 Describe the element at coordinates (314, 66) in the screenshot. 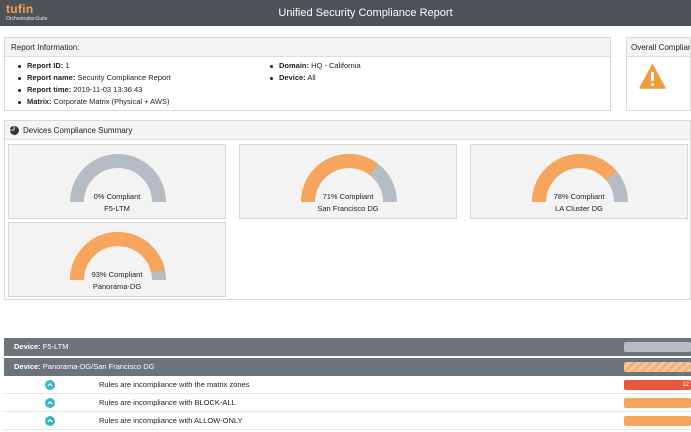

I see `report-domain-item: Domain: HQ - California` at that location.